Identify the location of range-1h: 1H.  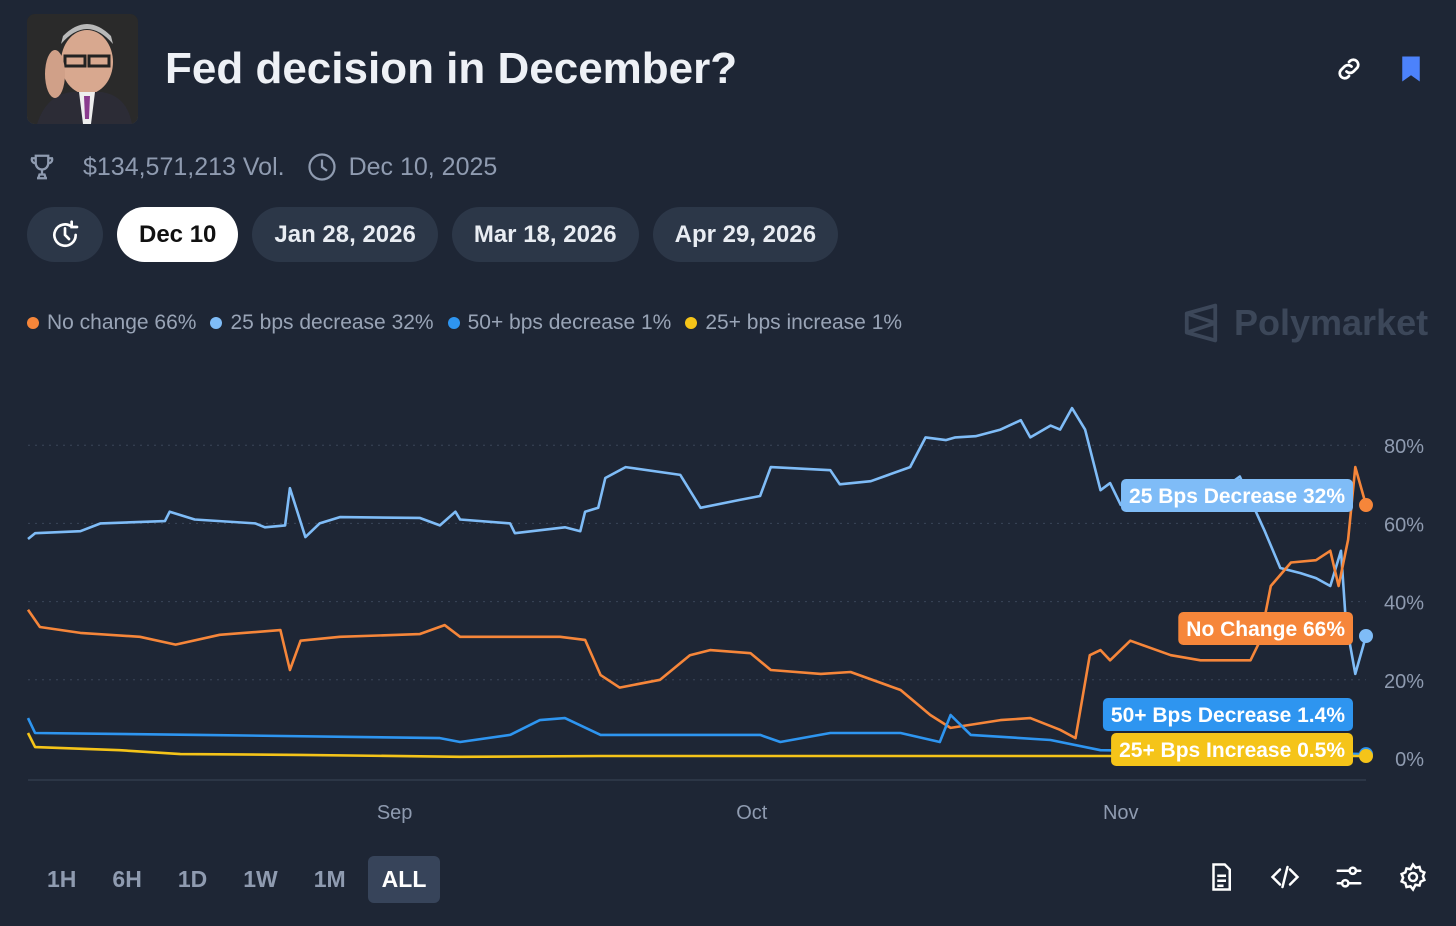
(62, 879).